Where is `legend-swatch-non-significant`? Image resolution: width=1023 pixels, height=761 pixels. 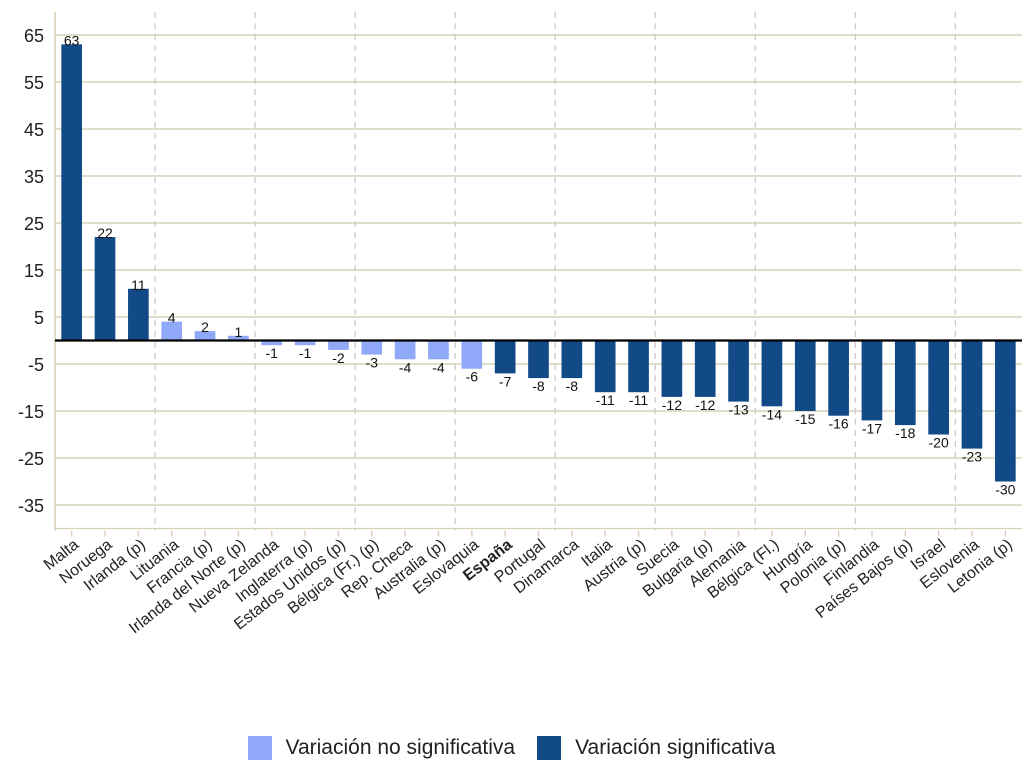
legend-swatch-non-significant is located at coordinates (259, 748).